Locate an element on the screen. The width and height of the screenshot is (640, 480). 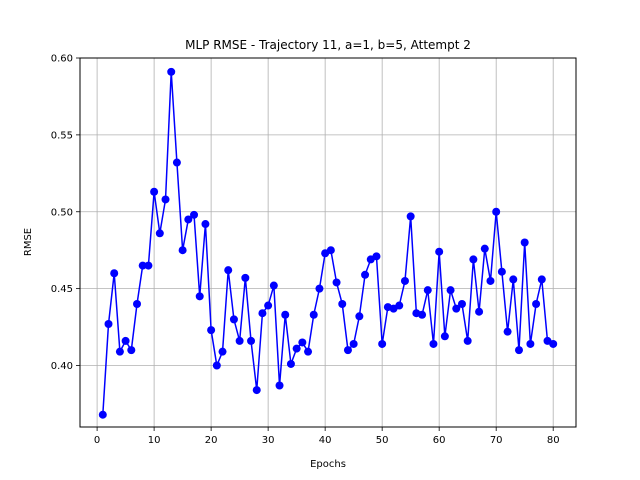
x-axis-ticks: 0 10 20 30 40 50 60 70 80 is located at coordinates (327, 436).